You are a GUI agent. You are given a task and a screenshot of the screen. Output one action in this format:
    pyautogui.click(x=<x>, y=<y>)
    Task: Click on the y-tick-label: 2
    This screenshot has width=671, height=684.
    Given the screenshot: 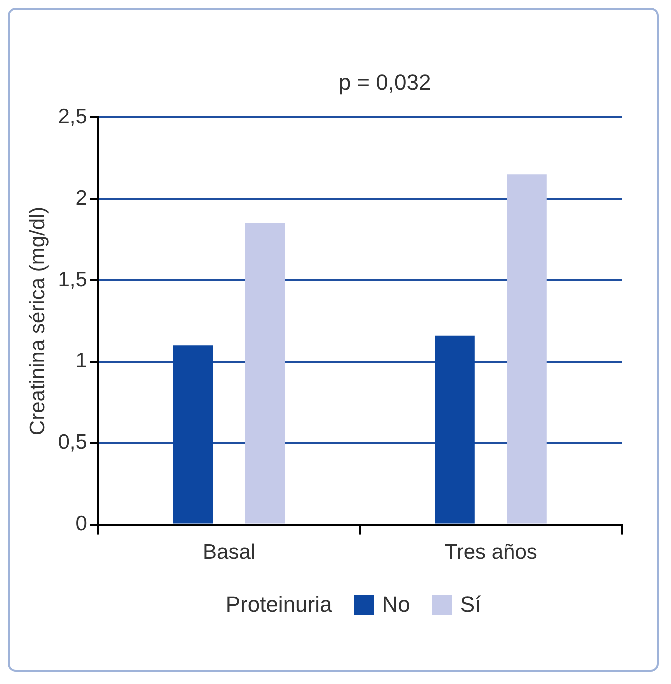 What is the action you would take?
    pyautogui.click(x=82, y=198)
    